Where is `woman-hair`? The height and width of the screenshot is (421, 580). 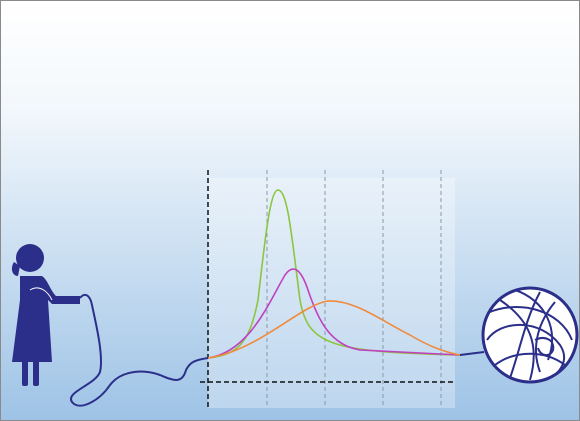
woman-hair is located at coordinates (15, 269).